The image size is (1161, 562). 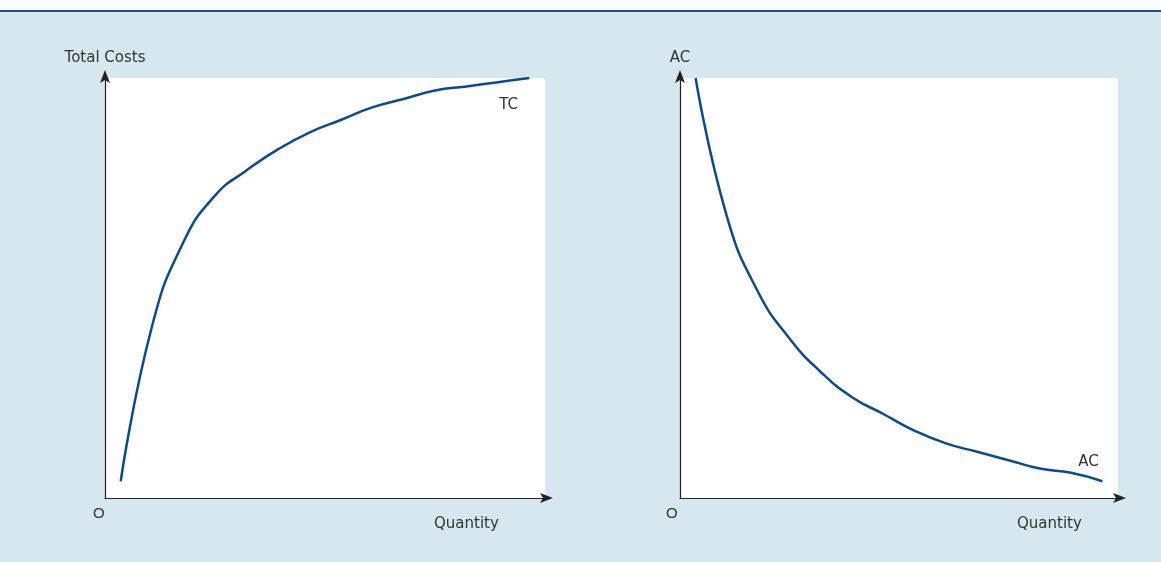 I want to click on series-label: TC, so click(x=508, y=104).